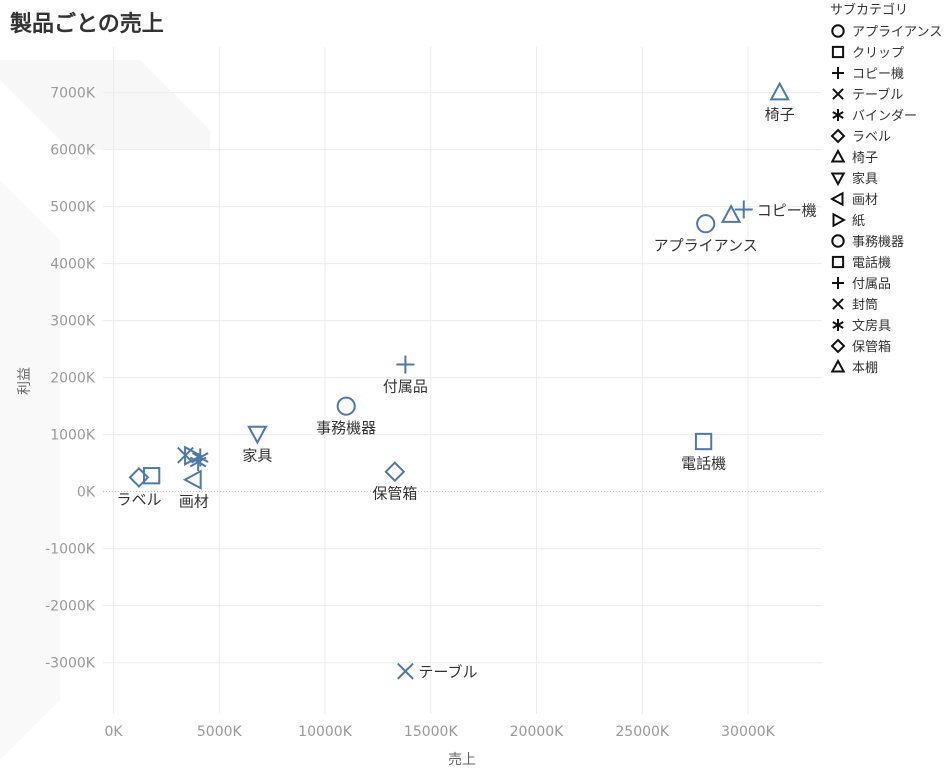  Describe the element at coordinates (878, 53) in the screenshot. I see `legend-item-label: クリップ` at that location.